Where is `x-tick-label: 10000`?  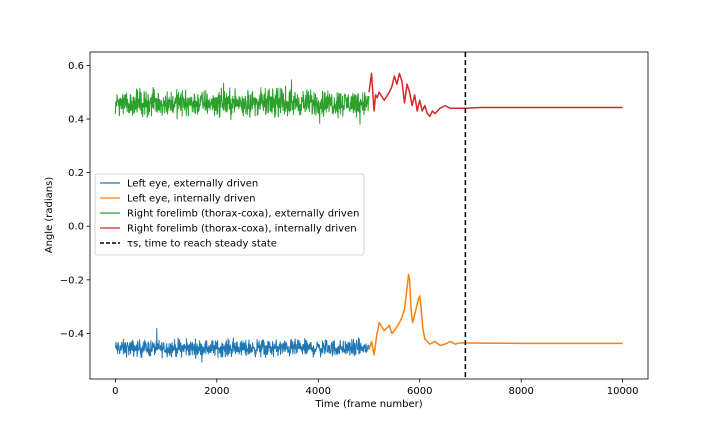
x-tick-label: 10000 is located at coordinates (623, 391).